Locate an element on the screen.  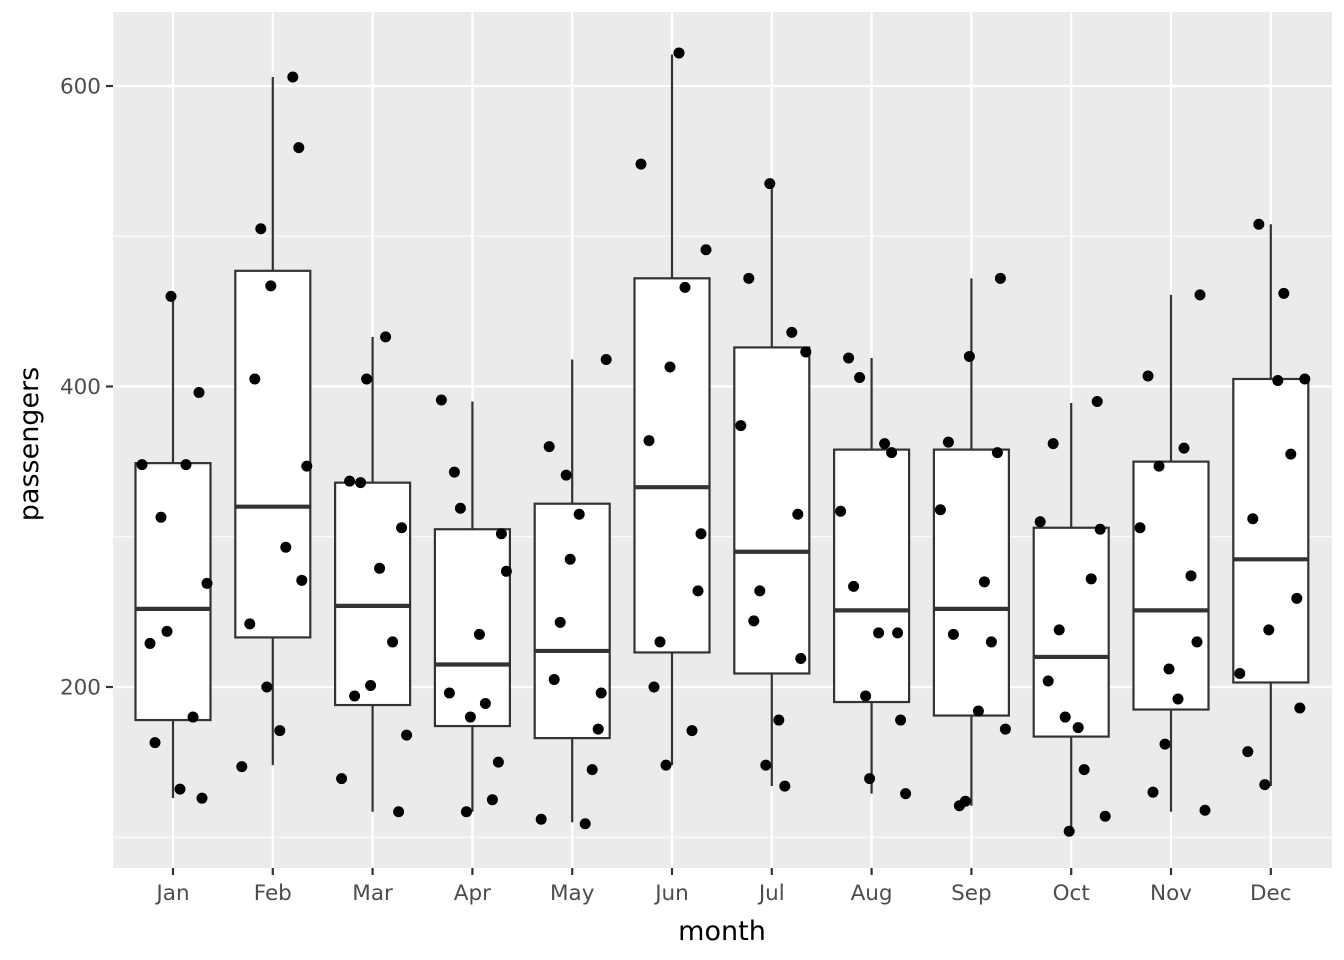
x-tick-label: May is located at coordinates (572, 893).